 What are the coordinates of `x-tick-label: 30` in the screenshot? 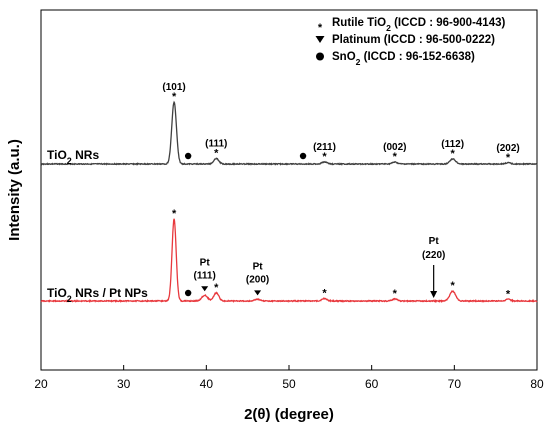 It's located at (124, 384).